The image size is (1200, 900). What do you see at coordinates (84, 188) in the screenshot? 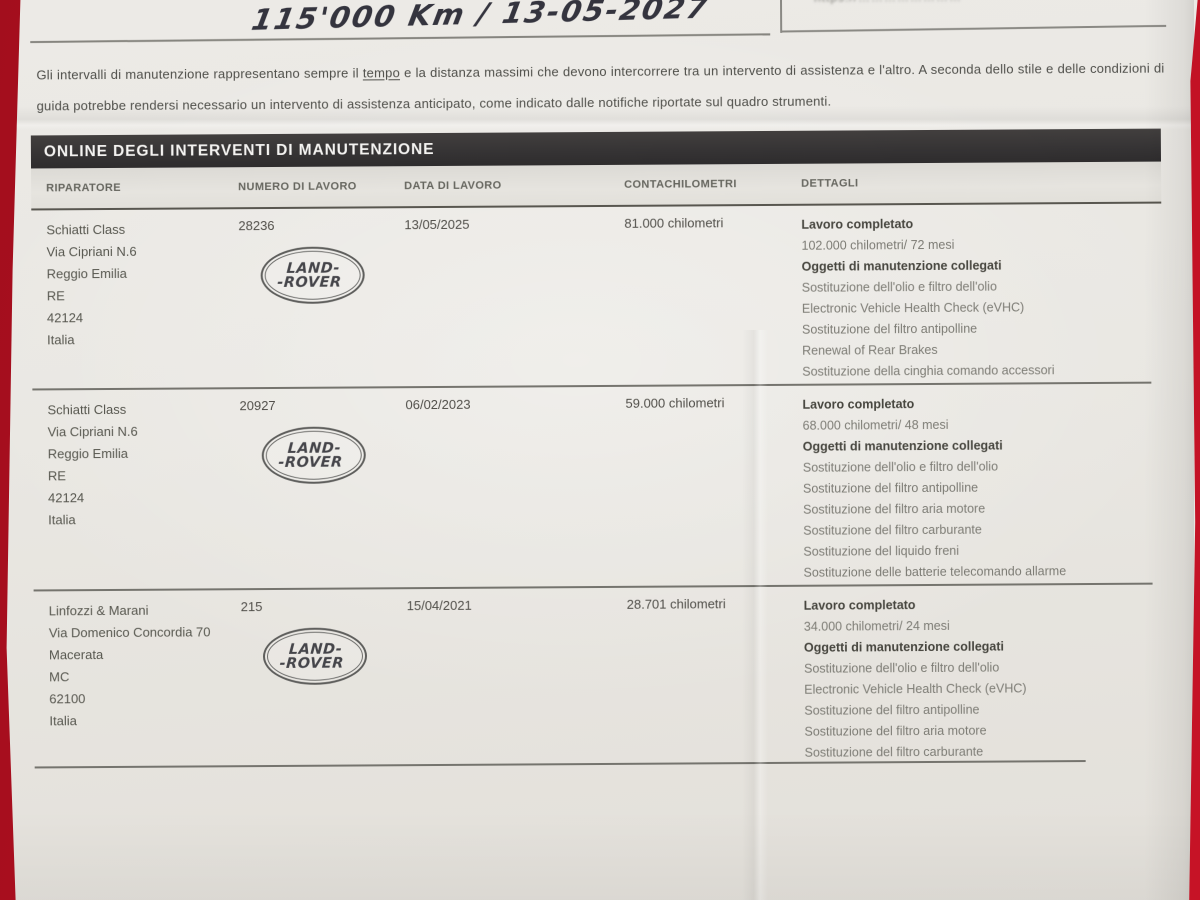
I see `column-header-riparatore: RIPARATORE` at bounding box center [84, 188].